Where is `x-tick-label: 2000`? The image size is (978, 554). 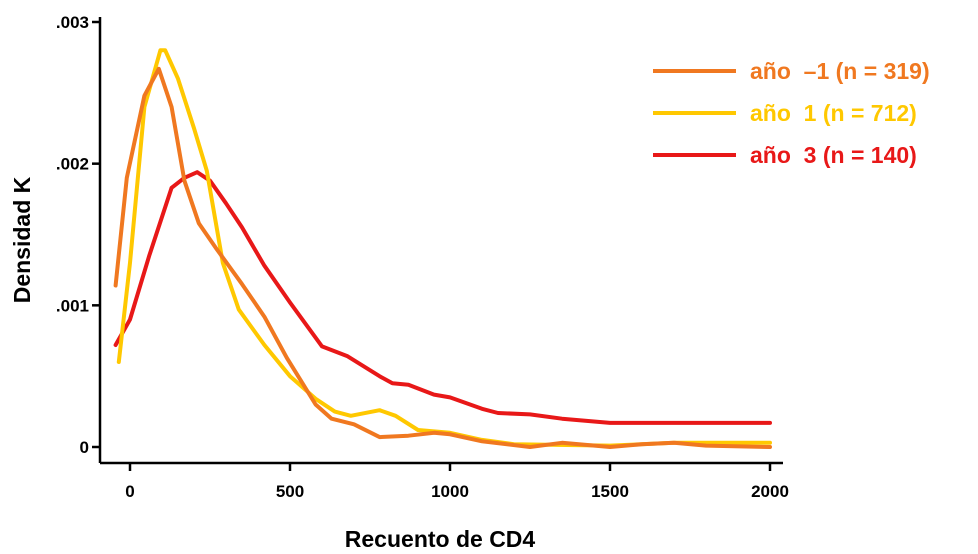 x-tick-label: 2000 is located at coordinates (770, 491).